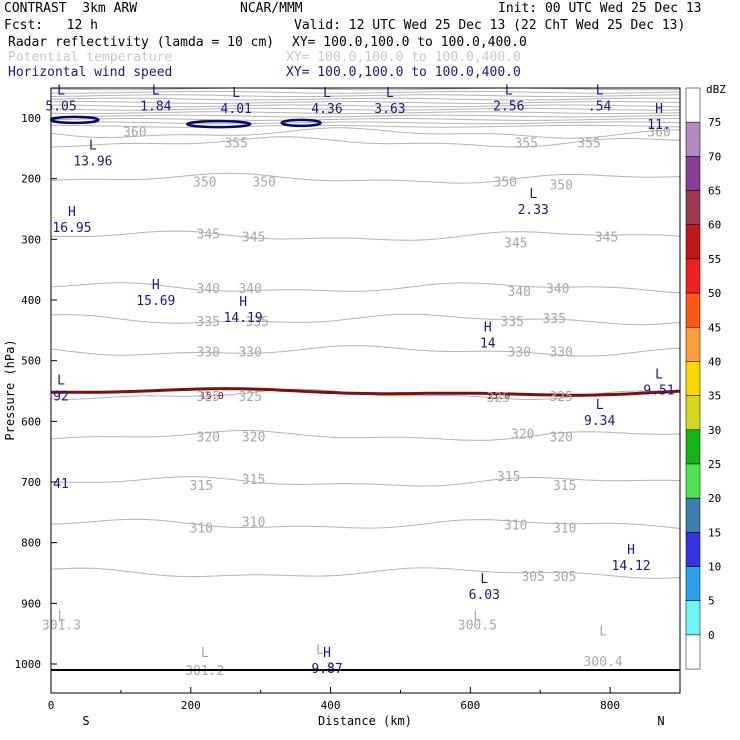 The height and width of the screenshot is (740, 740). I want to click on wind-extremum-value: .54, so click(600, 107).